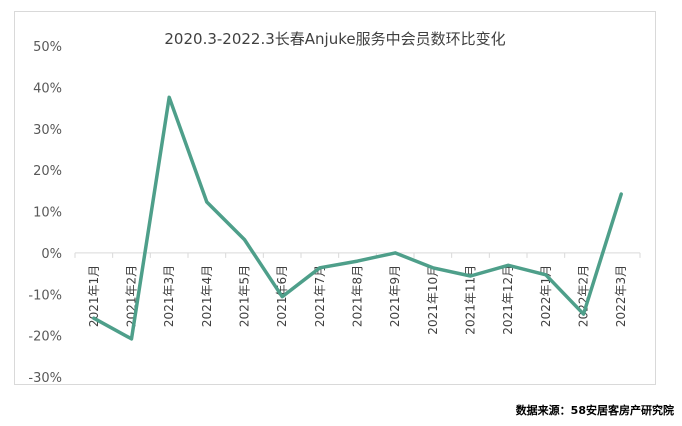  I want to click on y-axis: 50% 40% 30% 20% 10% 0% -10% -20% -30%, so click(45, 213).